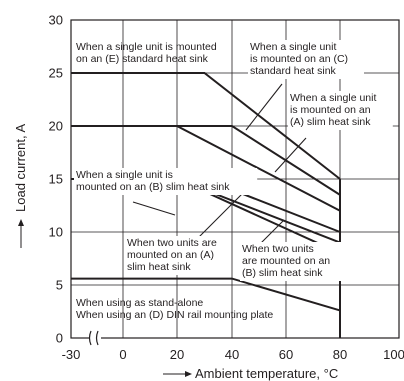  What do you see at coordinates (330, 110) in the screenshot?
I see `annotation-line: is mounted on an` at bounding box center [330, 110].